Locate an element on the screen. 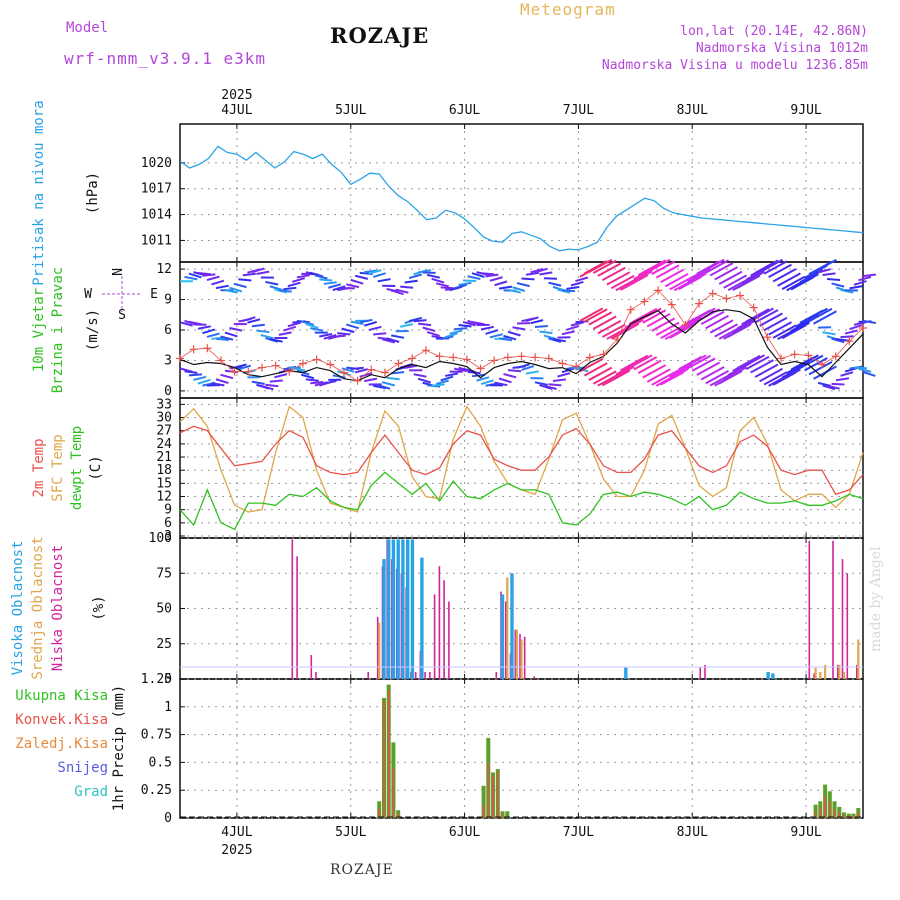  pressure-line is located at coordinates (521, 198).